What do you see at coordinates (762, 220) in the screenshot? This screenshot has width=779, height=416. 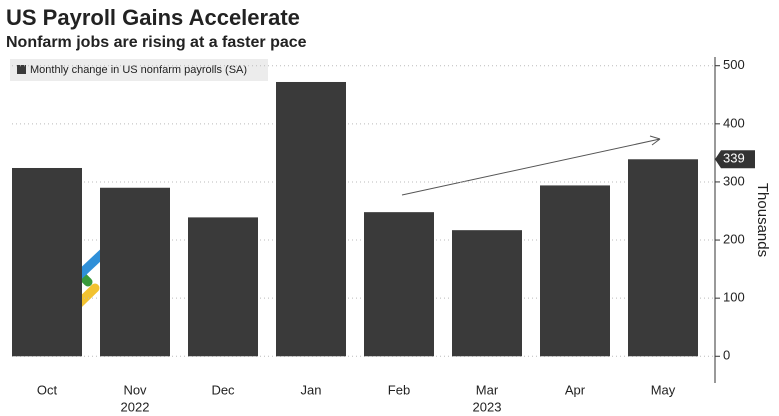 I see `y-axis-label: Thousands` at bounding box center [762, 220].